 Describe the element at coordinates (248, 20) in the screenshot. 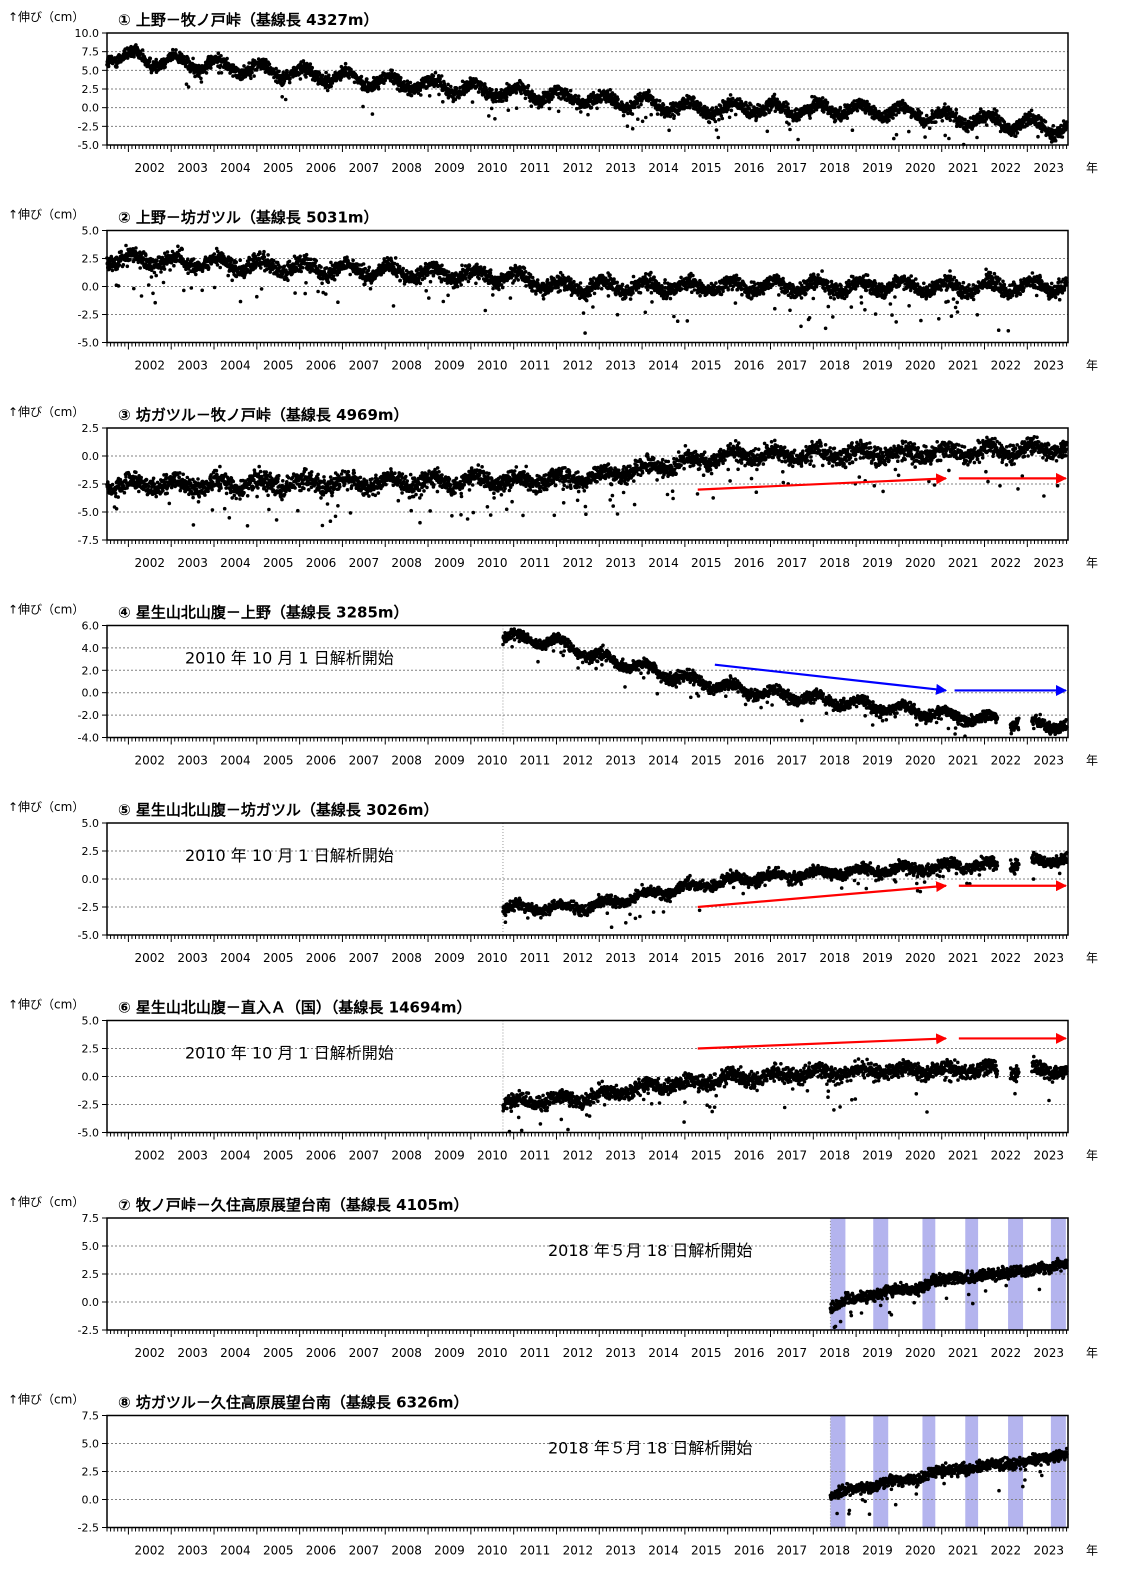

I see `chart-title: ① 上野－牧ノ戸峠（基線長 4327m）` at that location.